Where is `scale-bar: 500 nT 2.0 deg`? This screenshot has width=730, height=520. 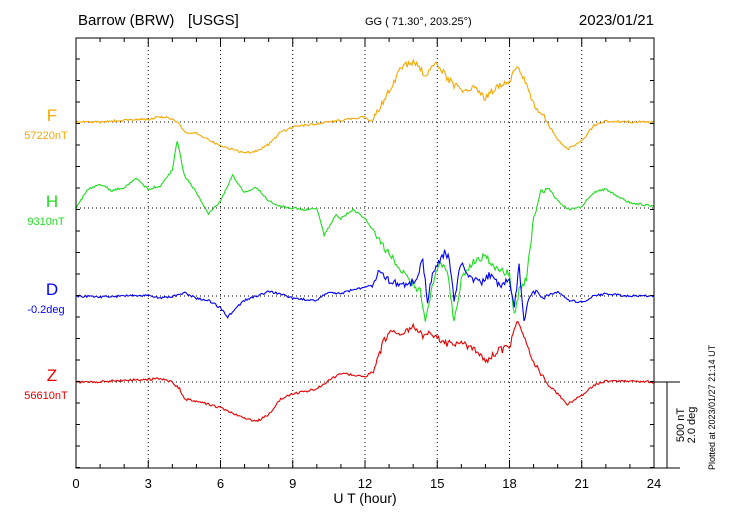 scale-bar: 500 nT 2.0 deg is located at coordinates (676, 425).